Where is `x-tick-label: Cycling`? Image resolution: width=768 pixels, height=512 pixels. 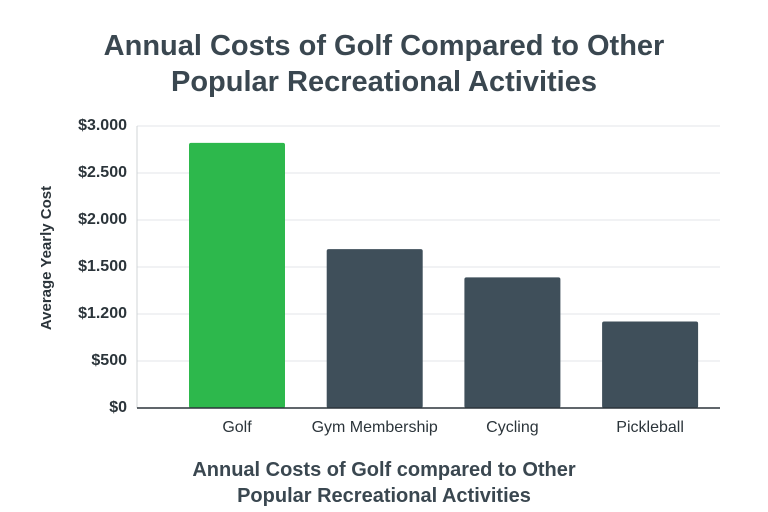 x-tick-label: Cycling is located at coordinates (512, 427).